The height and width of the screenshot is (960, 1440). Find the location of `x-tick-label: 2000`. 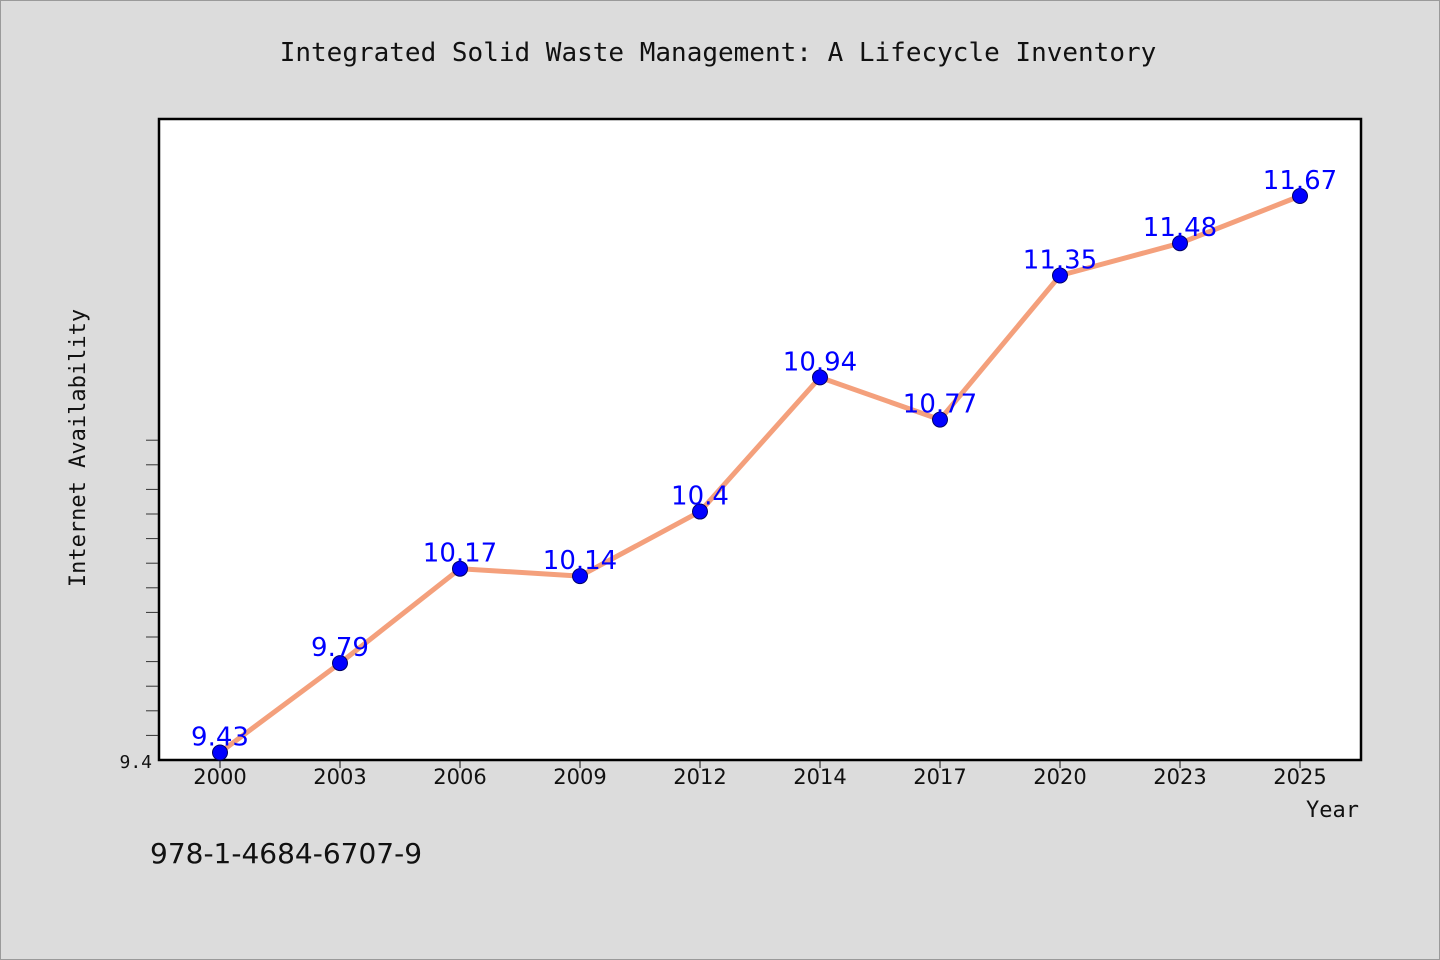

x-tick-label: 2000 is located at coordinates (219, 777).